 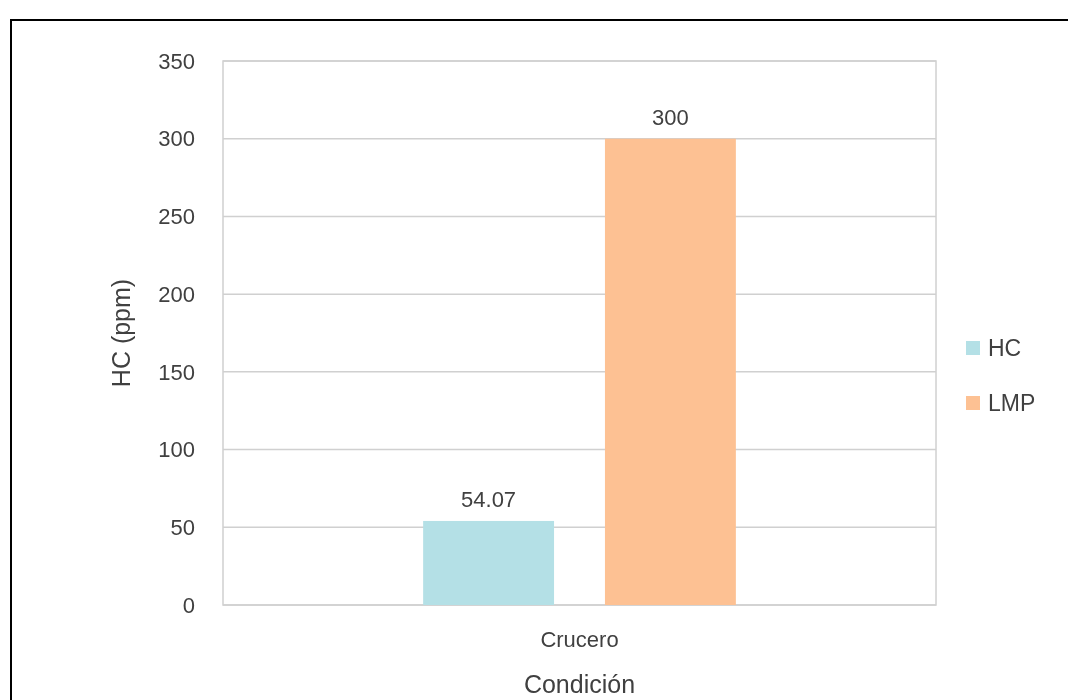 I want to click on y-tick-label: 300, so click(x=176, y=139).